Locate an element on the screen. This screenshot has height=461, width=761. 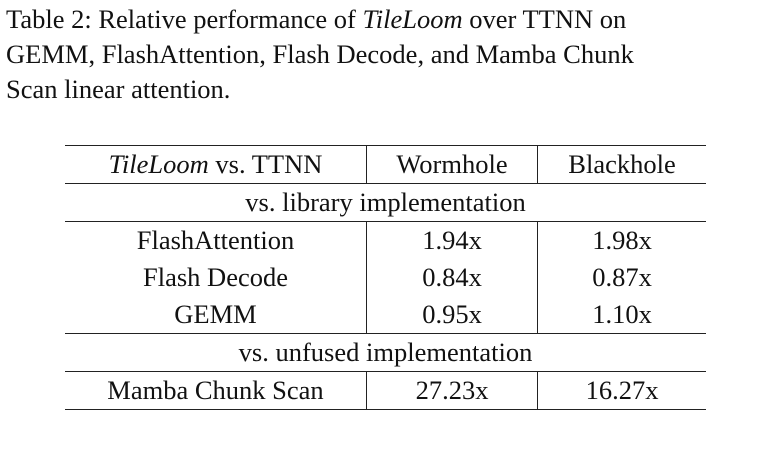
header-cell: Wormhole is located at coordinates (452, 164).